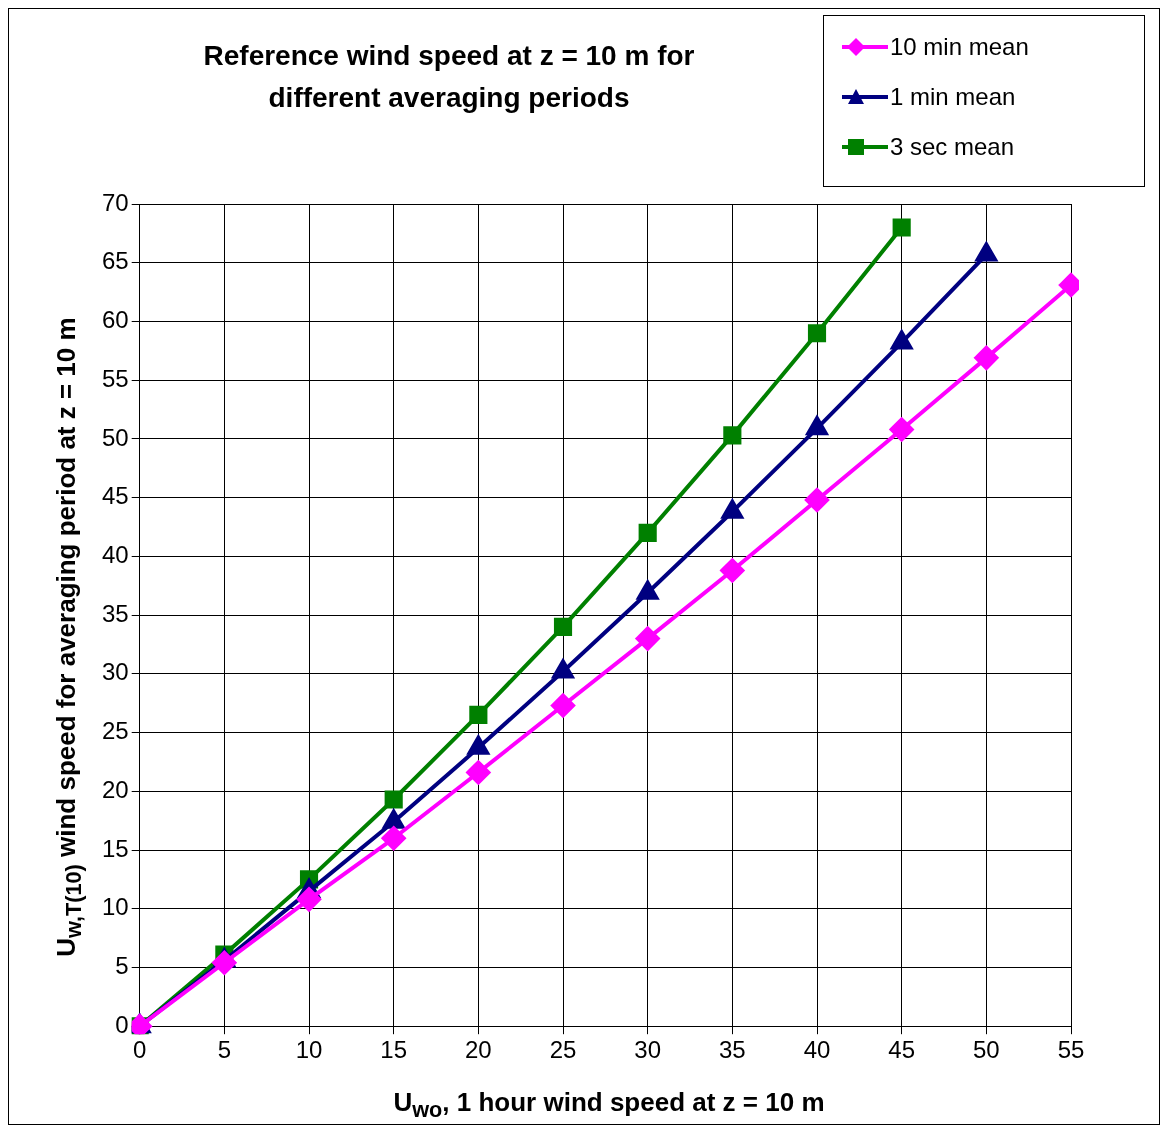 Image resolution: width=1167 pixels, height=1131 pixels. What do you see at coordinates (122, 1024) in the screenshot?
I see `y-tick-label: 0` at bounding box center [122, 1024].